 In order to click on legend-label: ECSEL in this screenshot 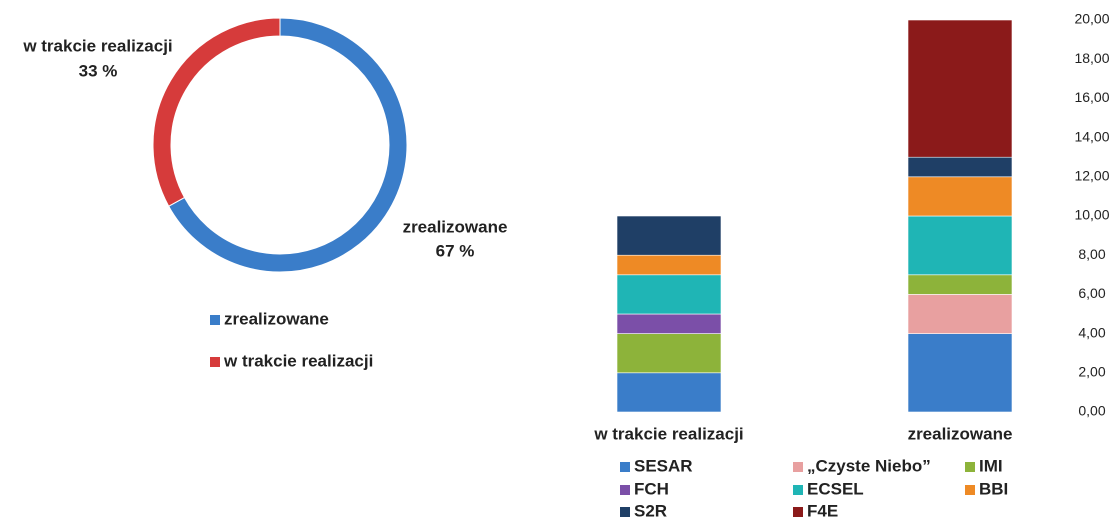, I will do `click(835, 488)`.